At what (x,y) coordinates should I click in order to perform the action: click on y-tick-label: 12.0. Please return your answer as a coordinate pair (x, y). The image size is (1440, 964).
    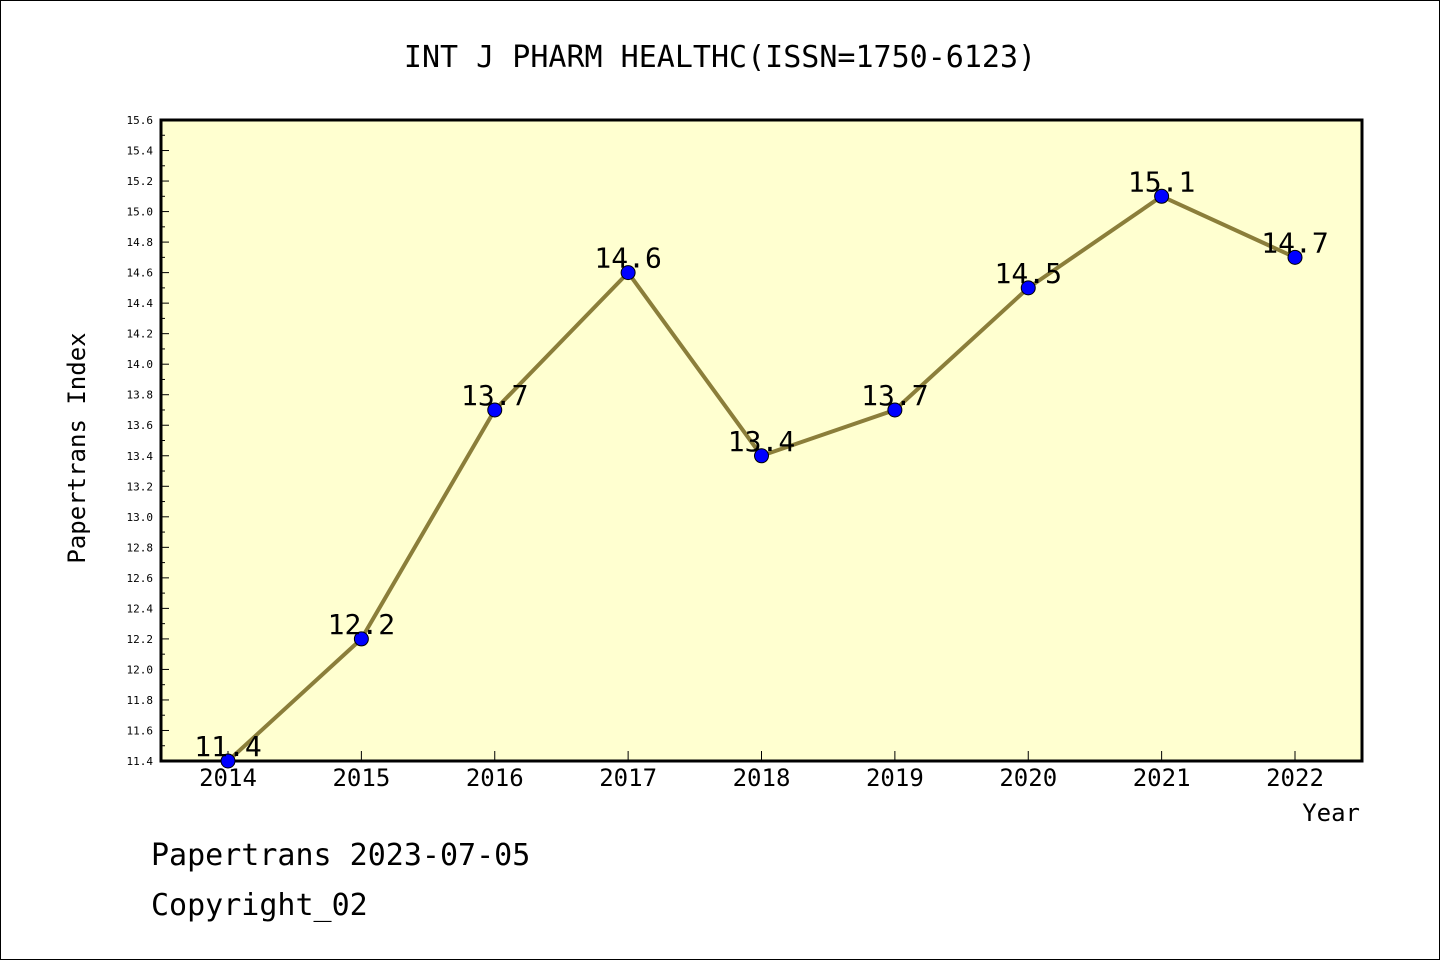
    Looking at the image, I should click on (140, 669).